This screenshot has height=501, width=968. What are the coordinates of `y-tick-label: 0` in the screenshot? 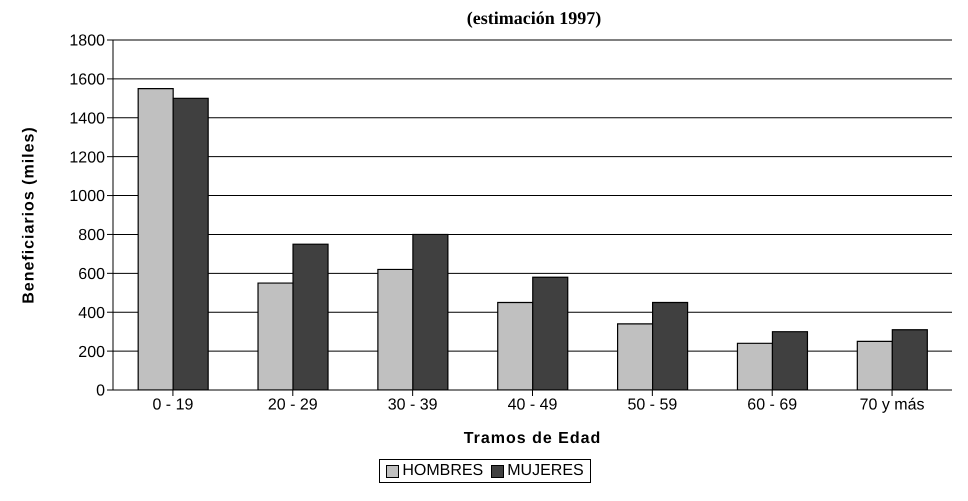 It's located at (101, 391).